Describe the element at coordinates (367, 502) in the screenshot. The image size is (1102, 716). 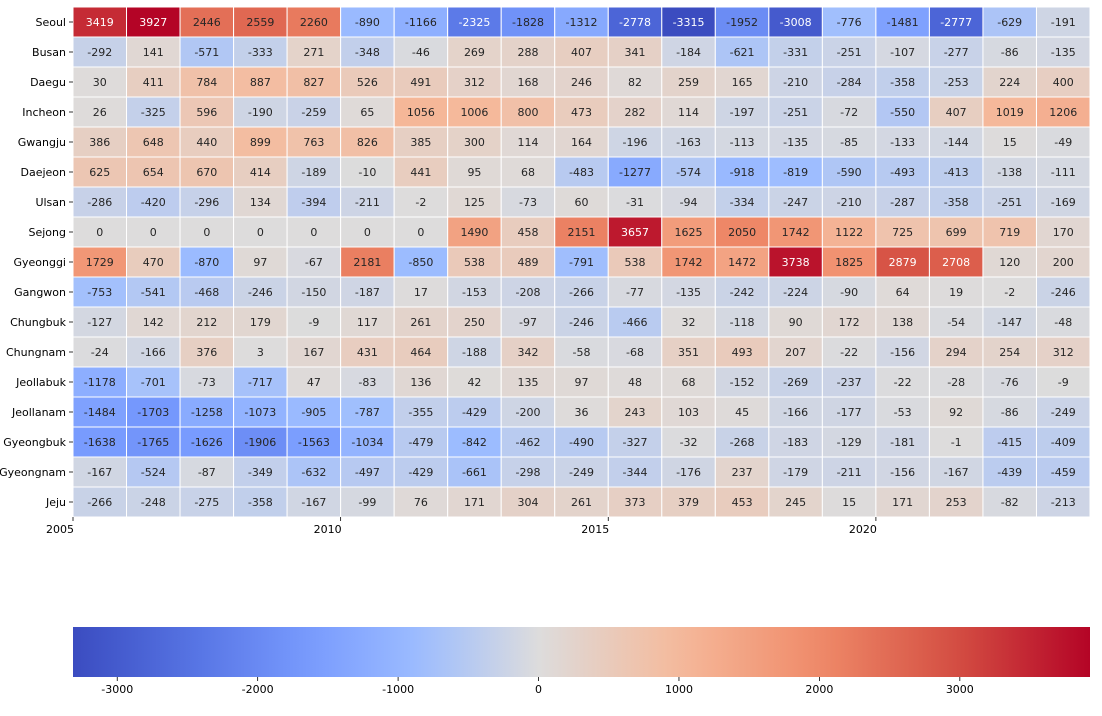
I see `cell-value-label: -99` at that location.